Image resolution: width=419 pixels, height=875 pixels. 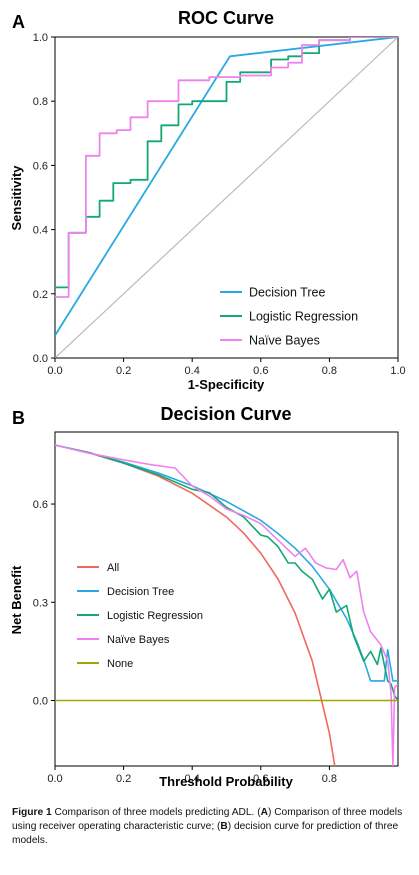 What do you see at coordinates (40, 603) in the screenshot?
I see `decision-y-tick-label: 0.3` at bounding box center [40, 603].